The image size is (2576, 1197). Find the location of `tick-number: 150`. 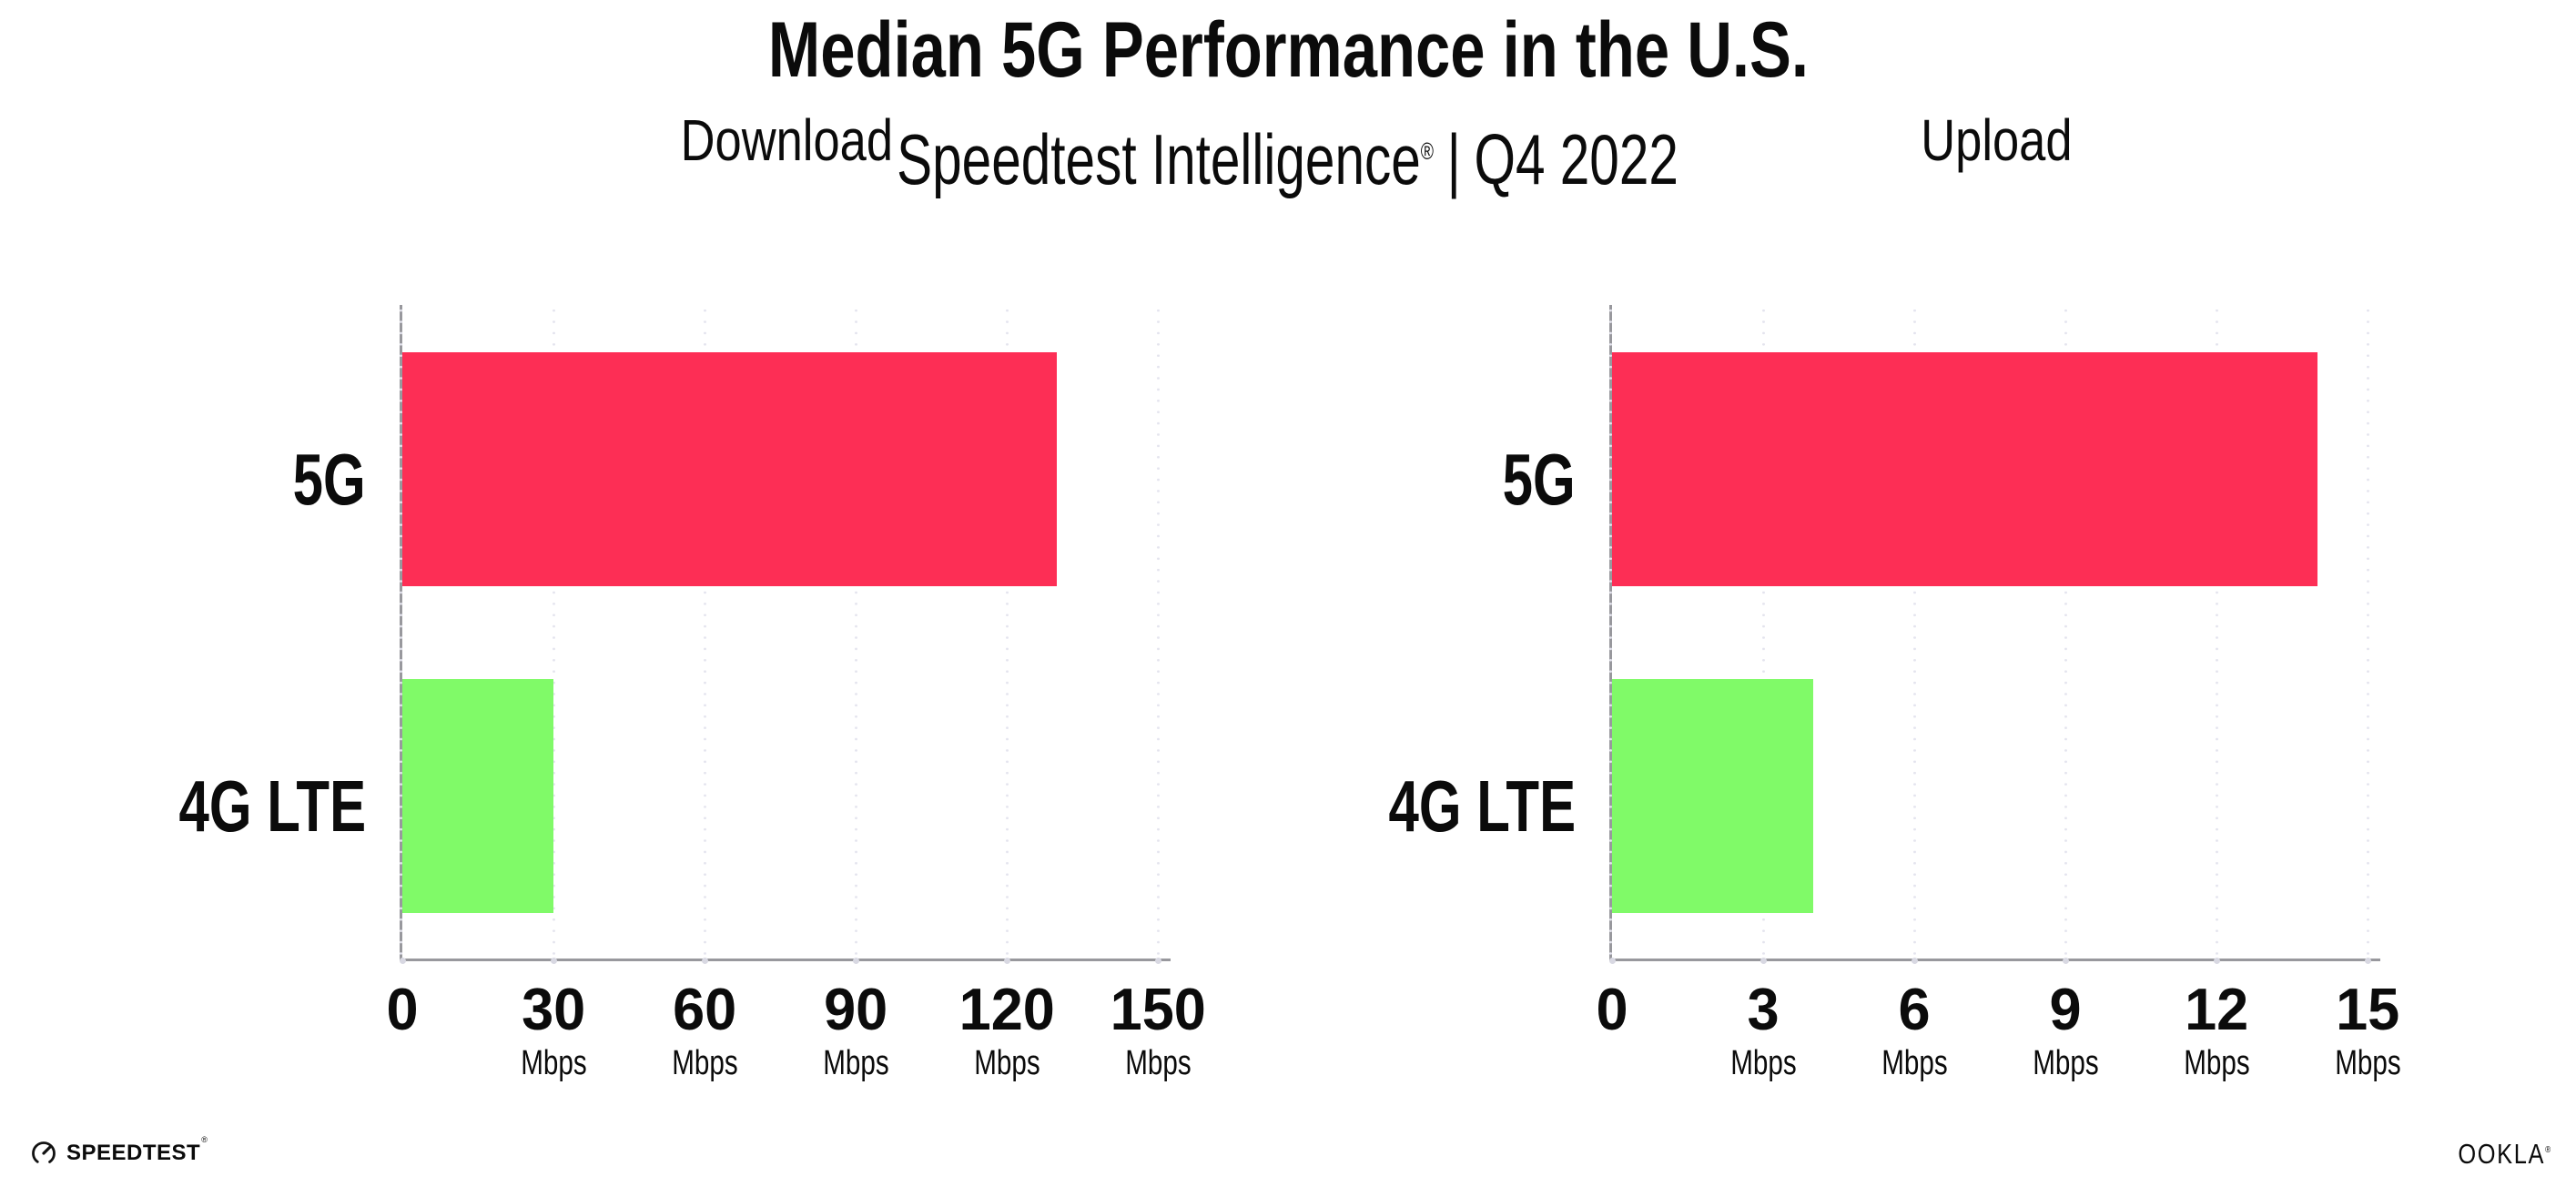

tick-number: 150 is located at coordinates (1158, 1009).